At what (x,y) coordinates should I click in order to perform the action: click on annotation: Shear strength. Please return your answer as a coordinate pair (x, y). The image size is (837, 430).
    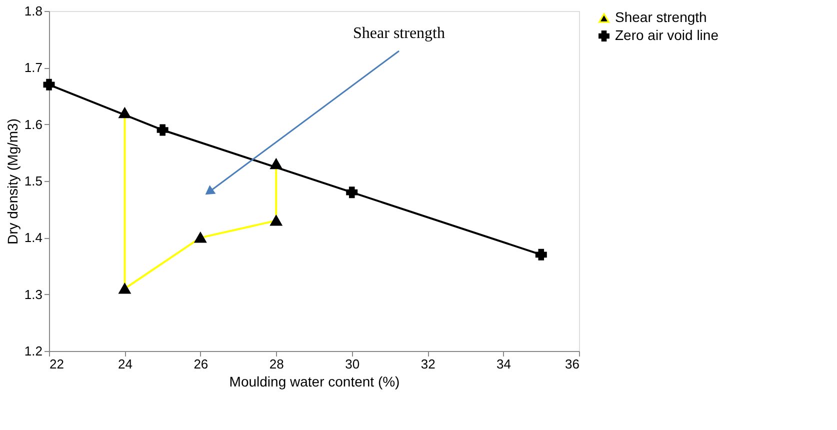
    Looking at the image, I should click on (399, 33).